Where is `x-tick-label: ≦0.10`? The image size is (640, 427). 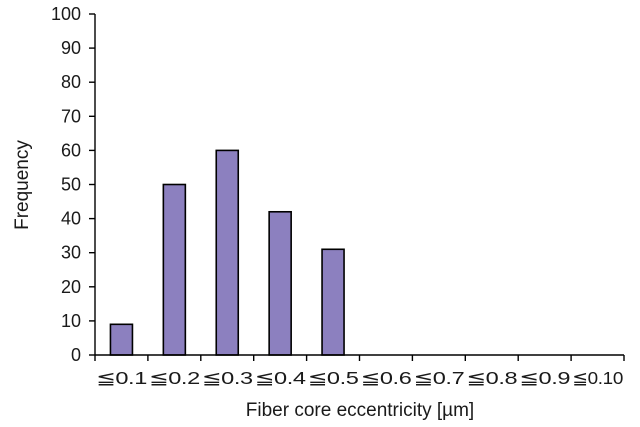 x-tick-label: ≦0.10 is located at coordinates (597, 378).